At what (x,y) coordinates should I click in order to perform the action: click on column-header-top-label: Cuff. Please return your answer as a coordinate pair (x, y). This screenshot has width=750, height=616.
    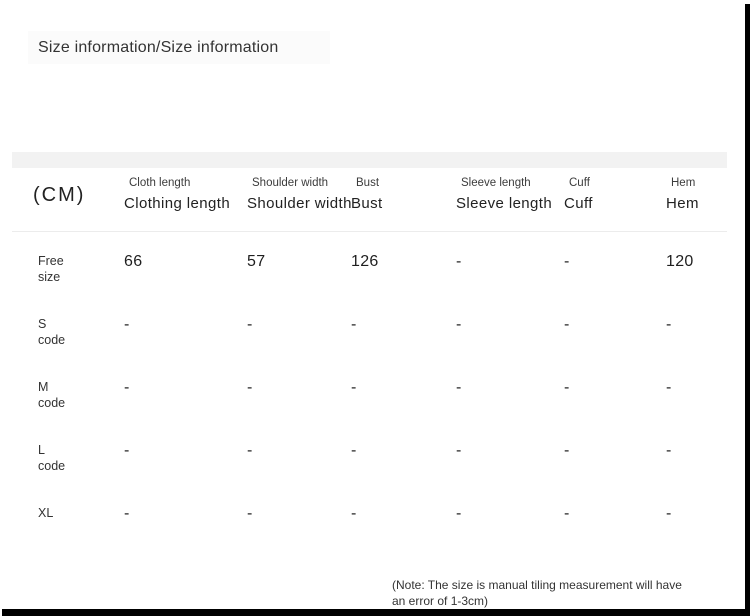
    Looking at the image, I should click on (579, 183).